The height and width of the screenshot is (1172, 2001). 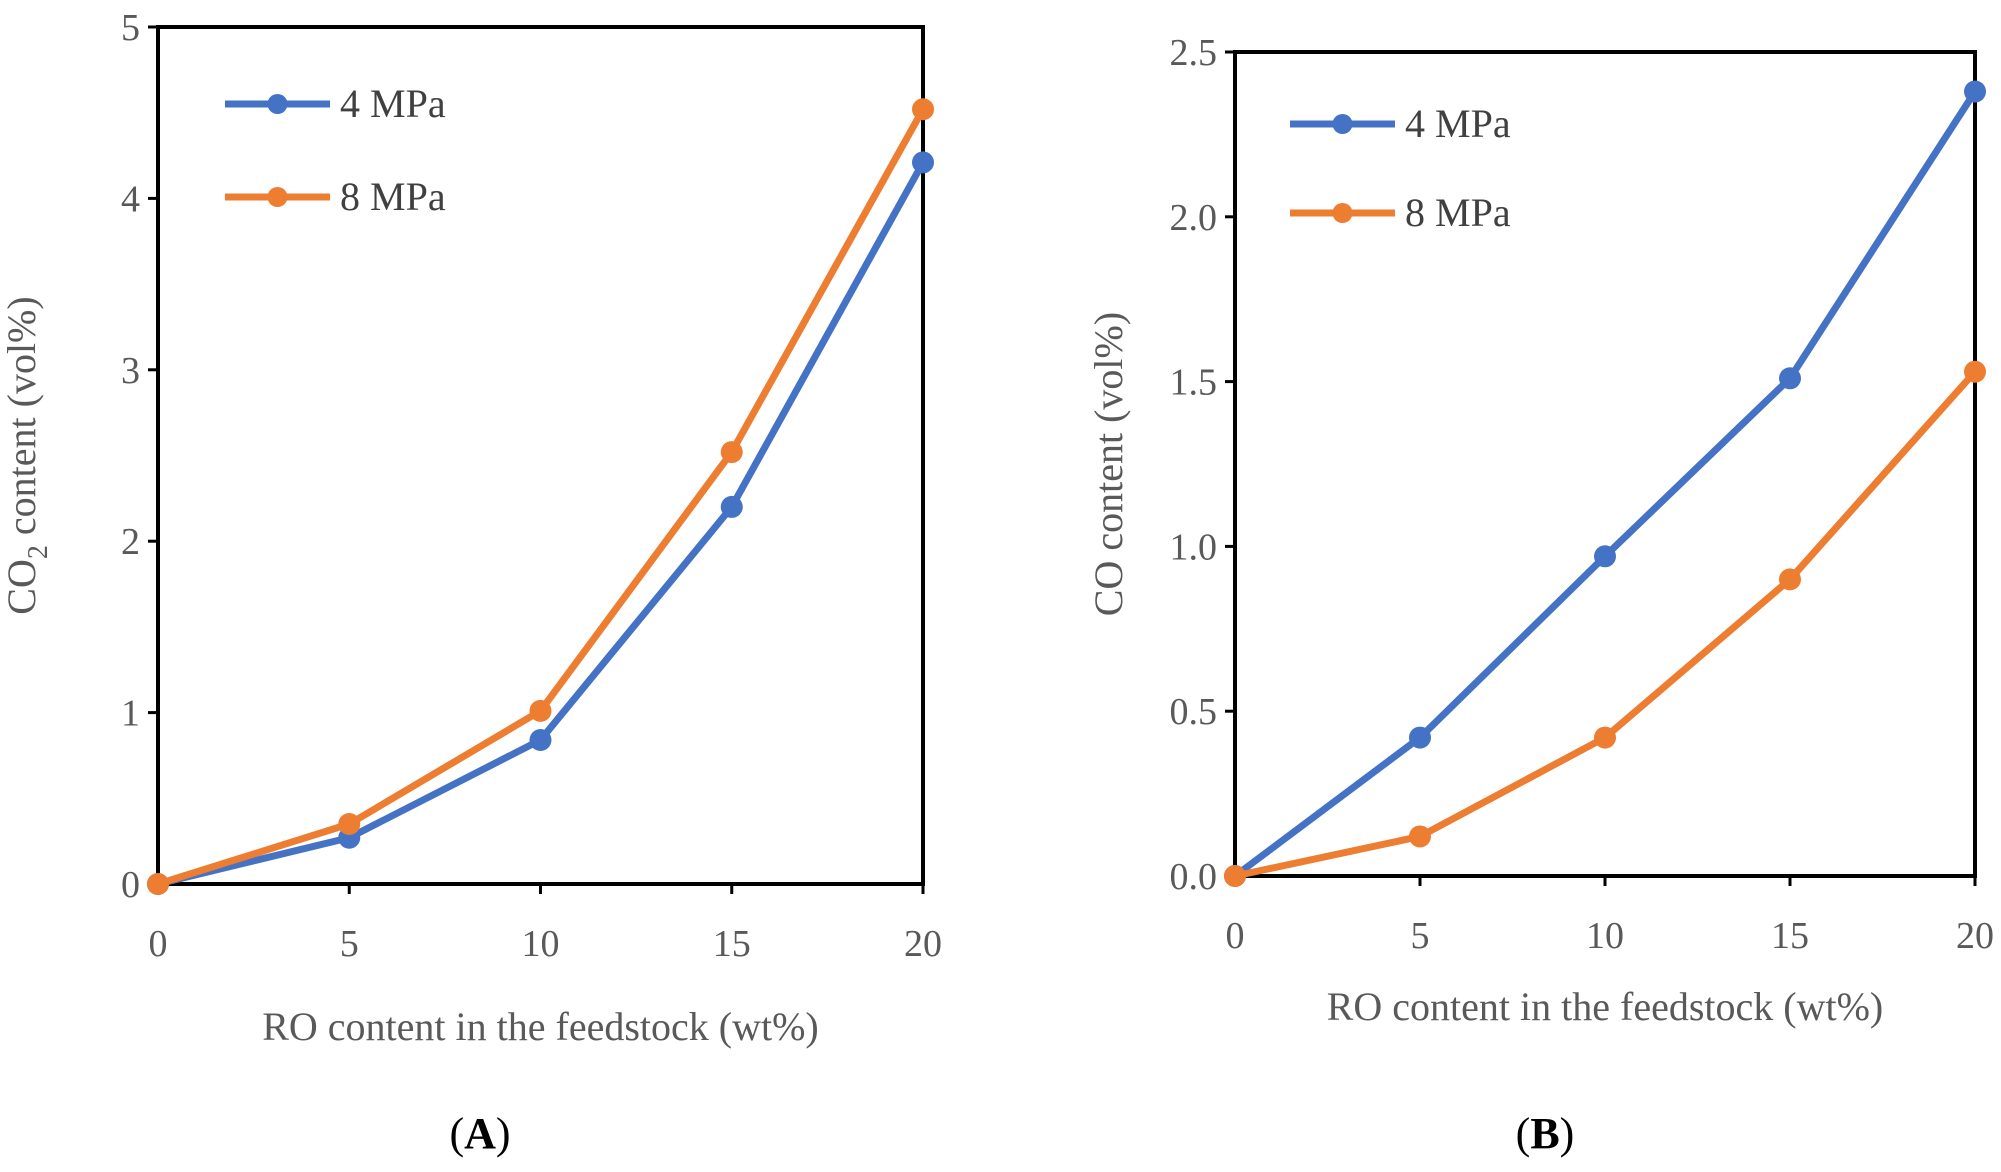 What do you see at coordinates (130, 371) in the screenshot?
I see `y-tick-label: 3` at bounding box center [130, 371].